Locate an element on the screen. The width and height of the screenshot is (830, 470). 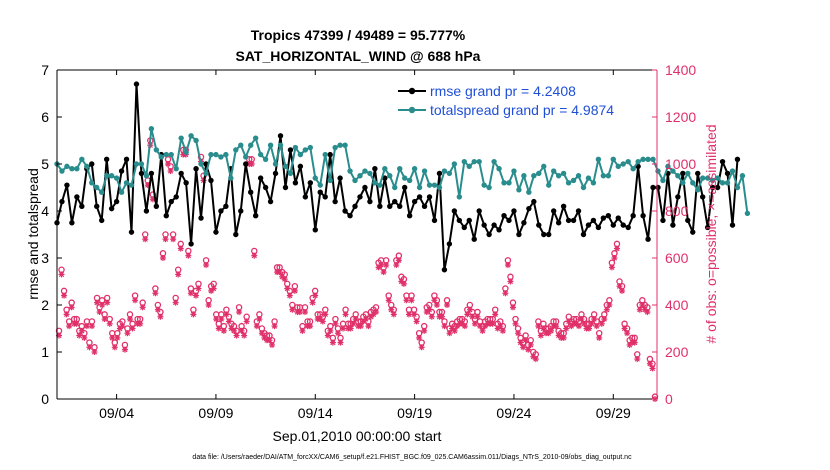
y2-tick-label: 1400 is located at coordinates (680, 70).